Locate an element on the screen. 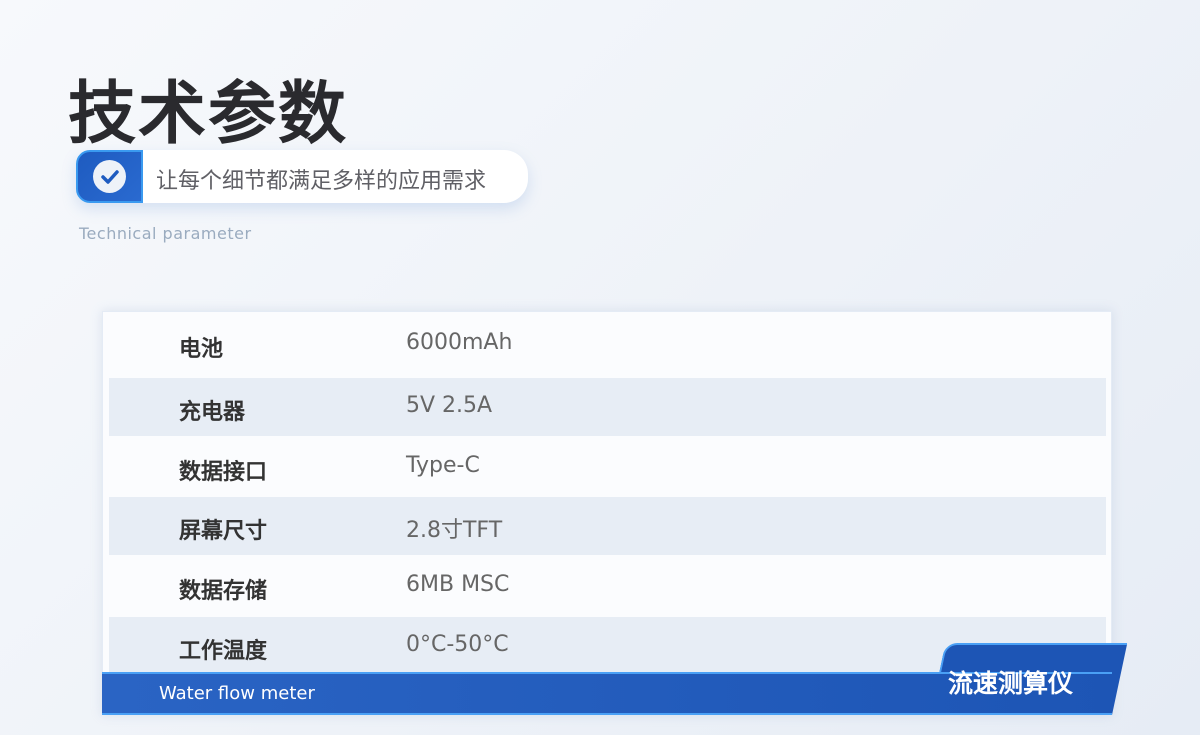 This screenshot has height=735, width=1200. spec-label: 数据接口 is located at coordinates (223, 472).